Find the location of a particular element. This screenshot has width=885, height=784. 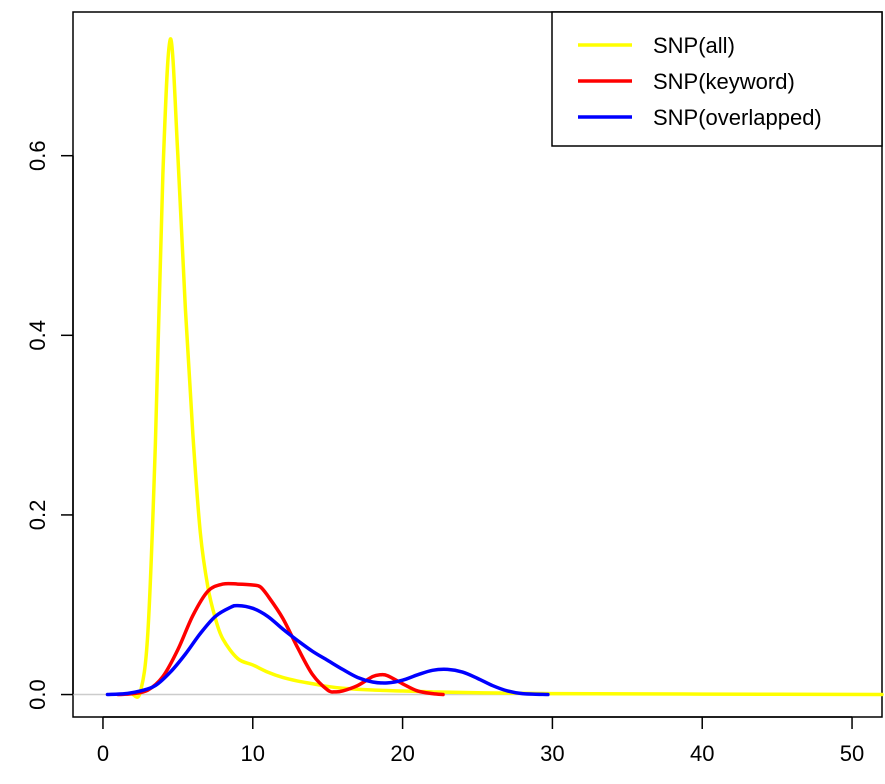

y-tick-label: 0.0 is located at coordinates (37, 694).